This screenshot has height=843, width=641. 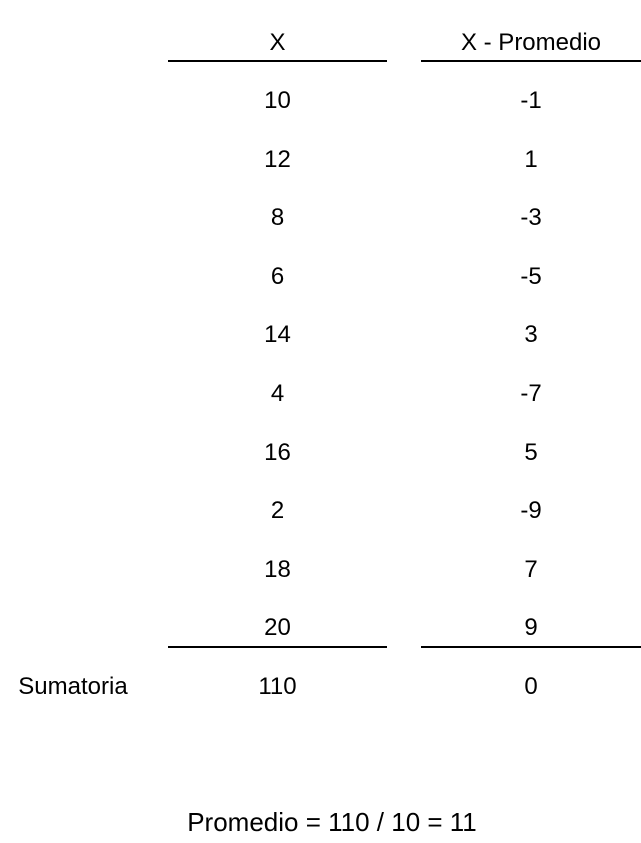 I want to click on mean-formula: Promedio = 110 / 10 = 11, so click(x=332, y=822).